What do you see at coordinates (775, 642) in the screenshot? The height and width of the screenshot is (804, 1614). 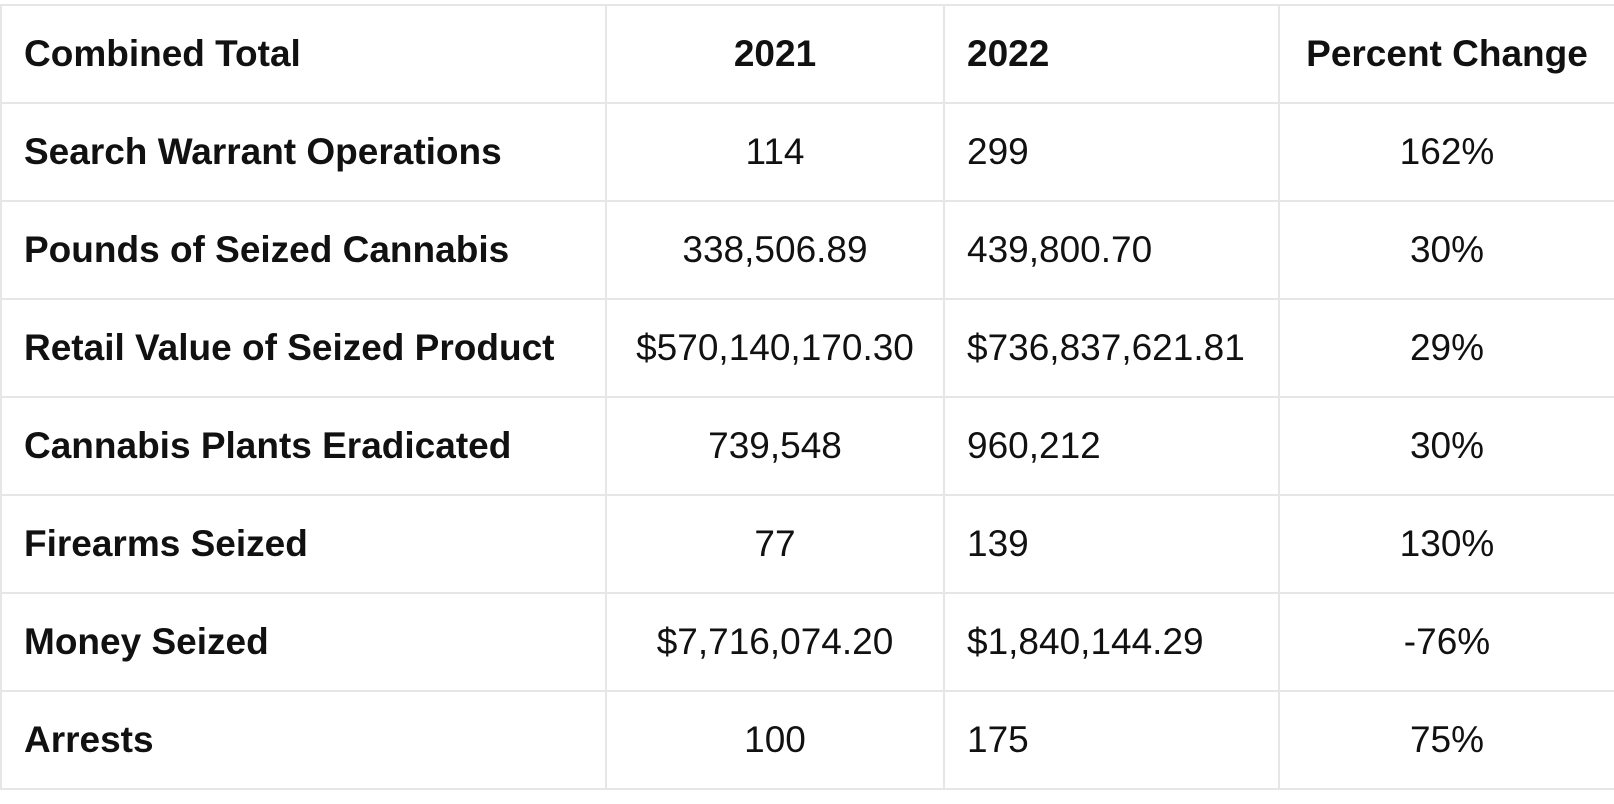 I see `value-2021: $7,716,074.20` at bounding box center [775, 642].